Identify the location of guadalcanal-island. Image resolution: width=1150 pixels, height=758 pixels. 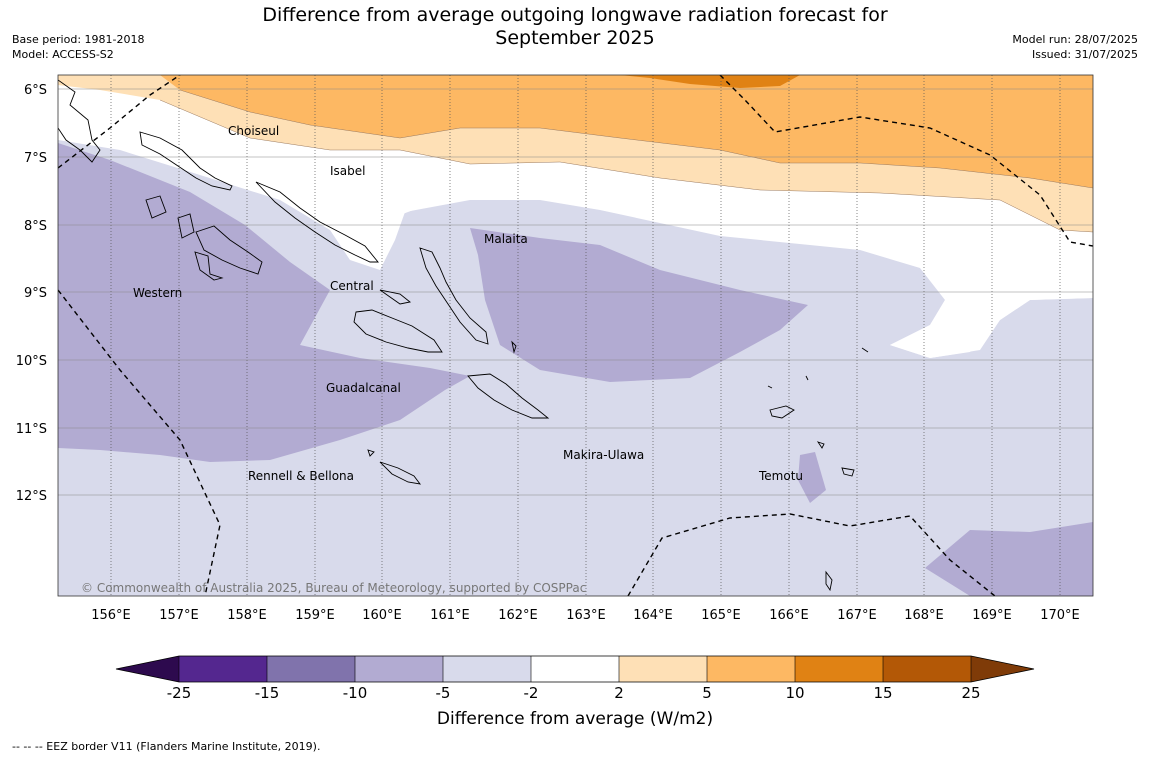
(398, 331).